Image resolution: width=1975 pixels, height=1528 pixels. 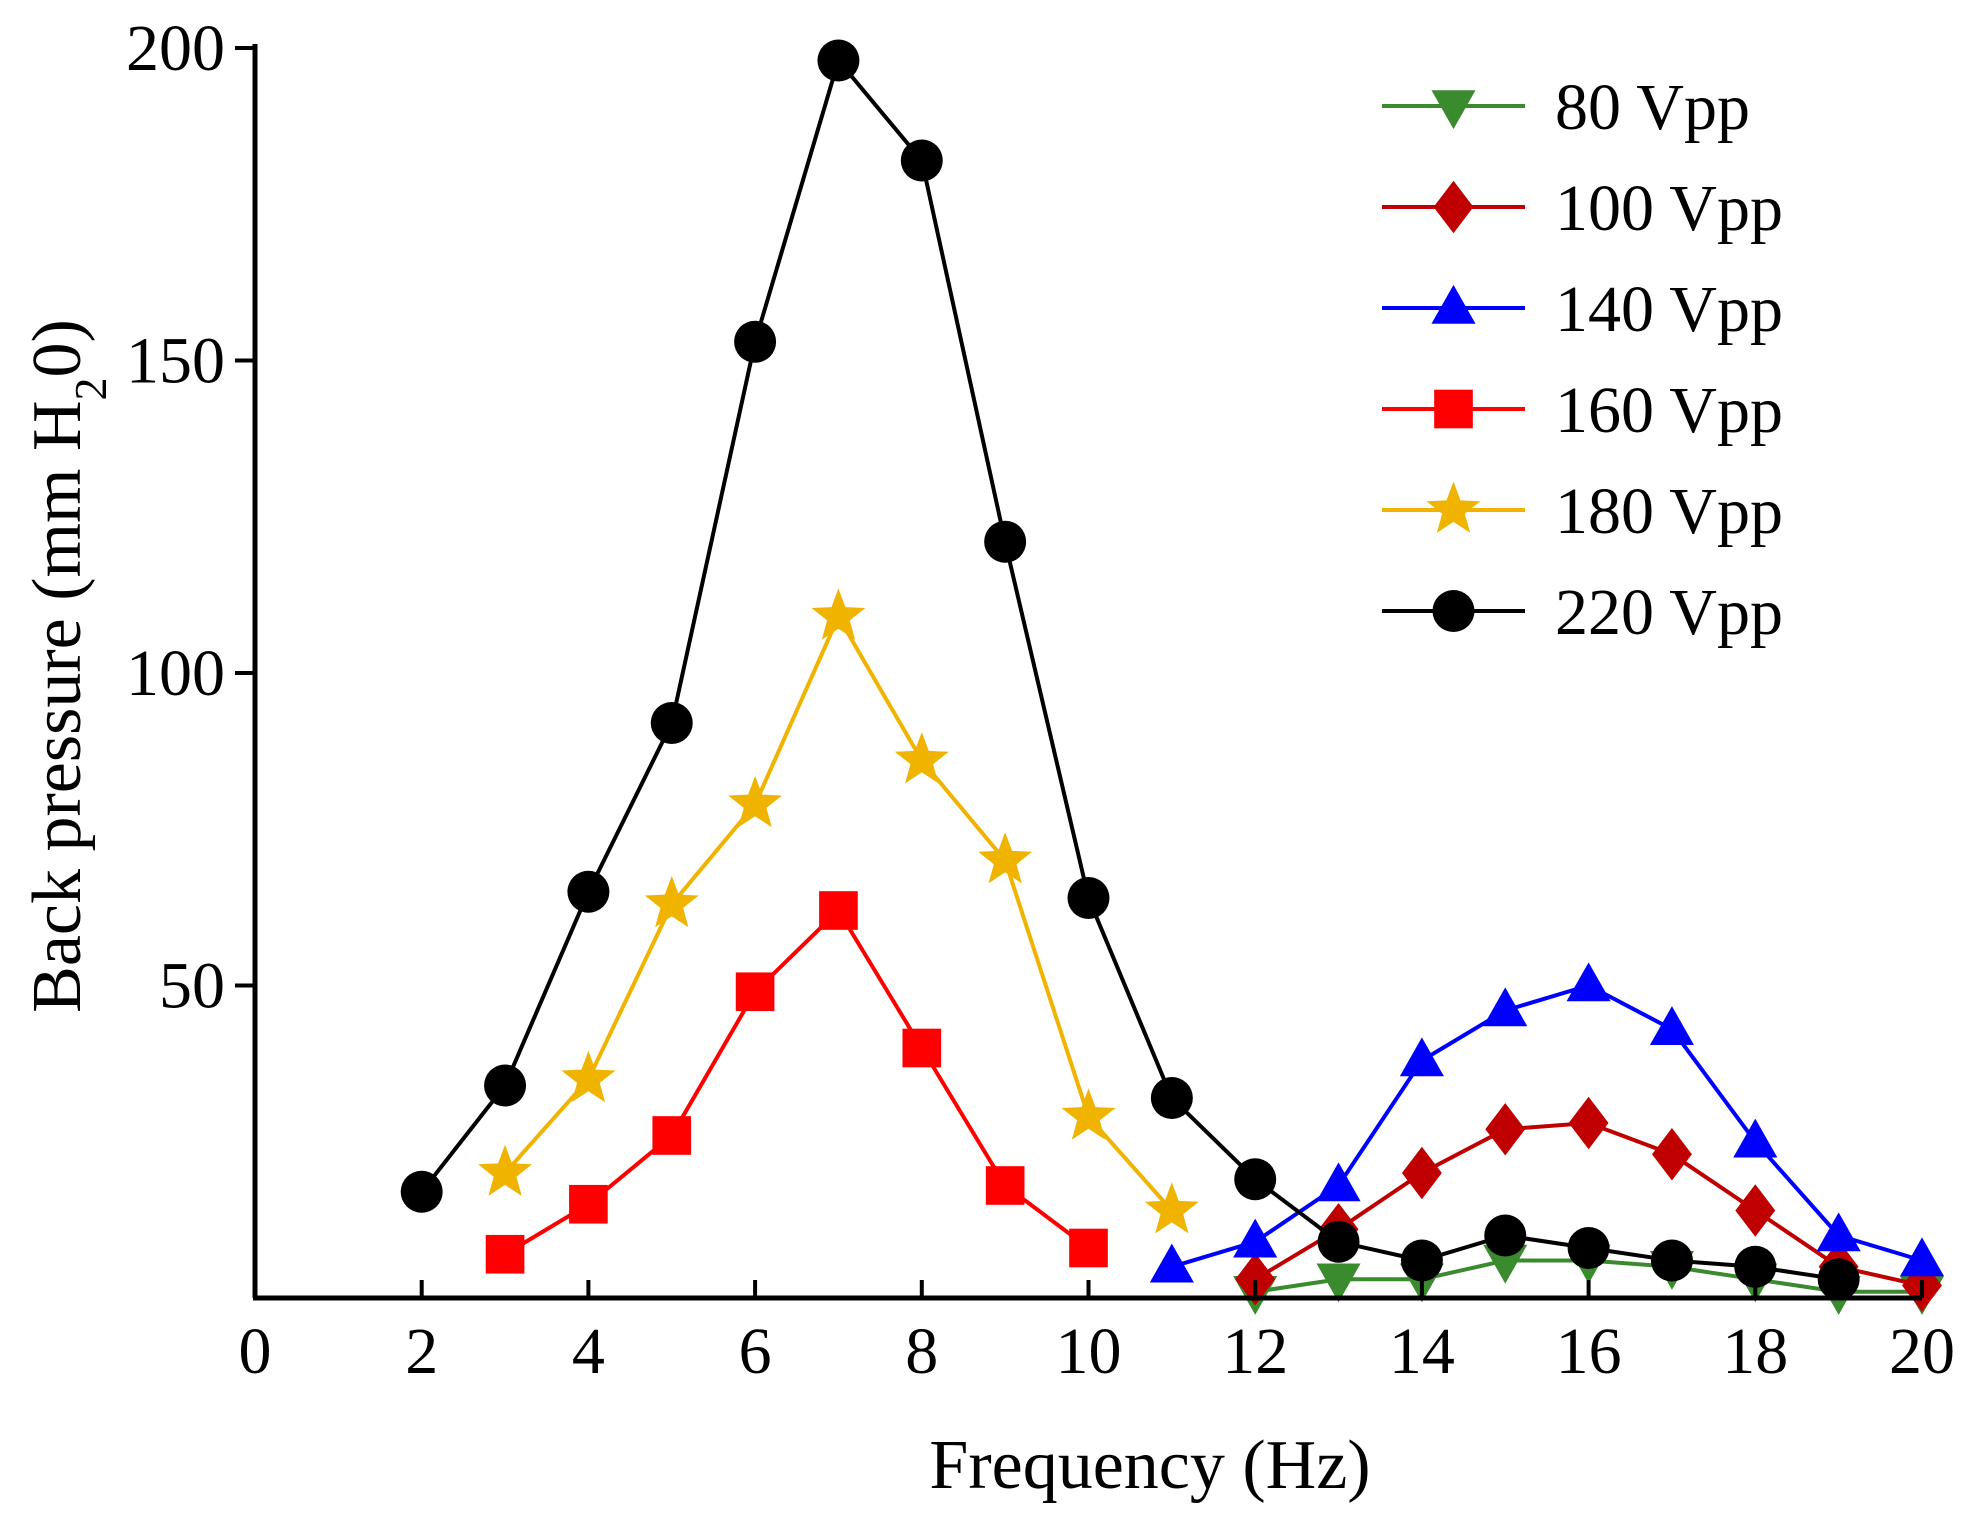 What do you see at coordinates (1589, 1351) in the screenshot?
I see `x-tick-label: 16` at bounding box center [1589, 1351].